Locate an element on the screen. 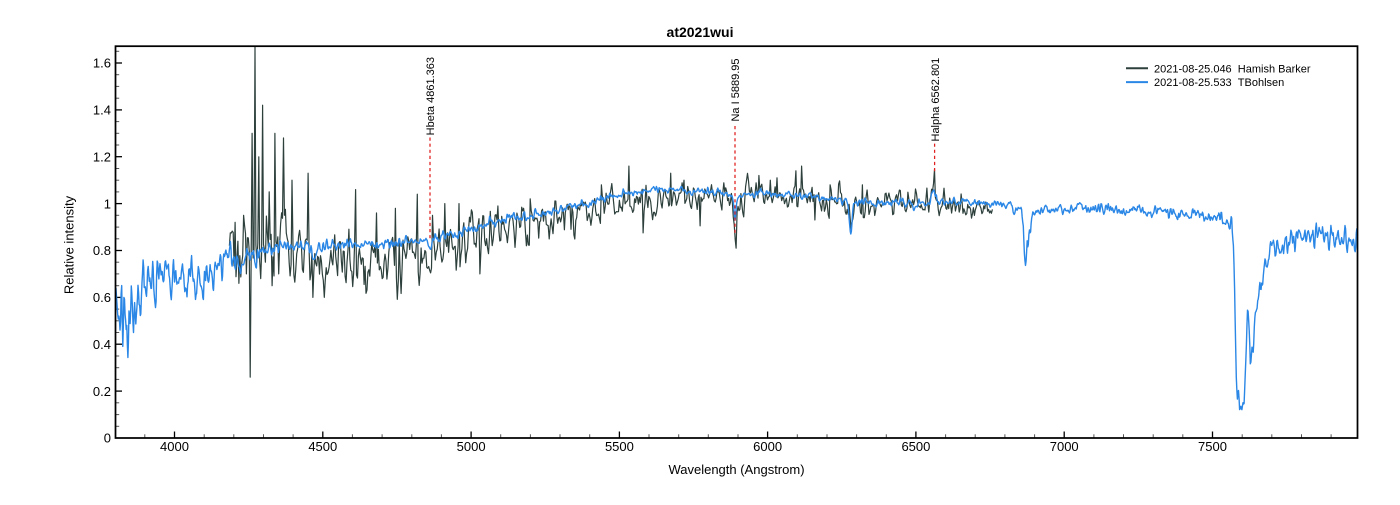 This screenshot has width=1400, height=505. svg-text: 0.2 is located at coordinates (102, 391).